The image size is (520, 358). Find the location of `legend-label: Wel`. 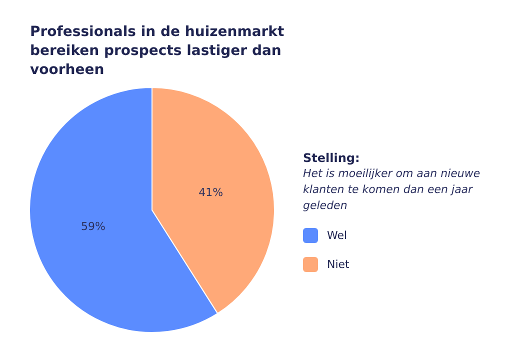

legend-label: Wel is located at coordinates (337, 235).